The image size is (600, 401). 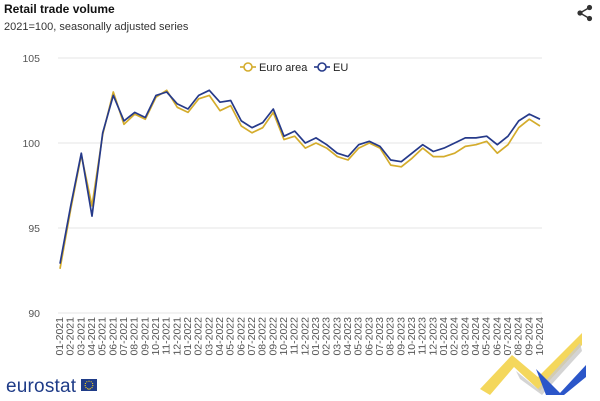 I want to click on x-tick-label: 12-2022, so click(x=305, y=336).